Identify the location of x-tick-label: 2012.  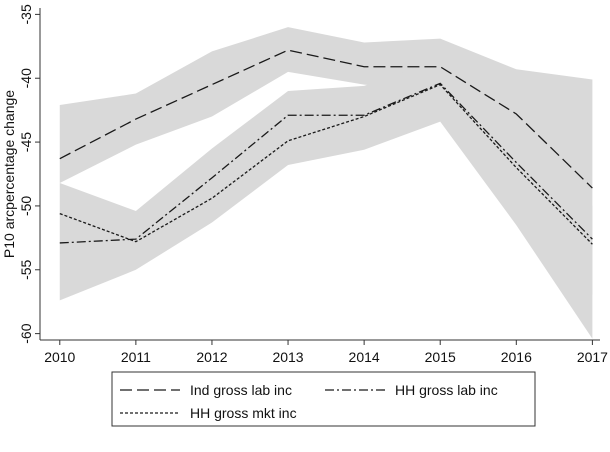
(211, 357).